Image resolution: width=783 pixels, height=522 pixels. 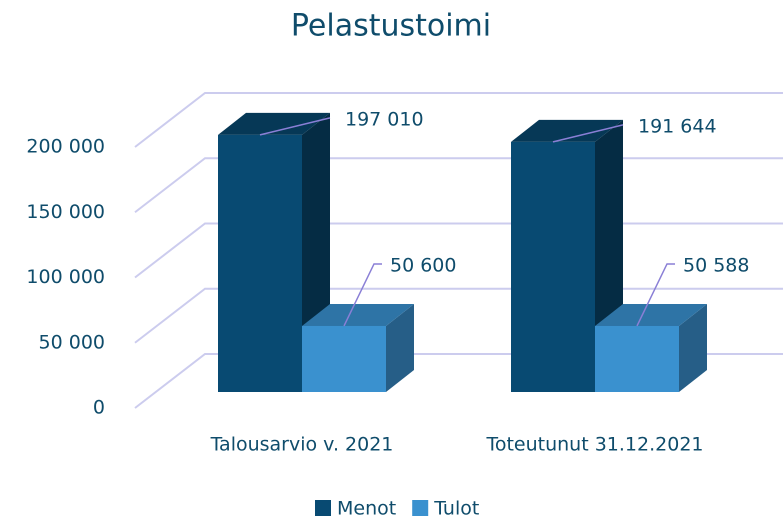 I want to click on y-tick-label: 150 000, so click(x=65, y=212).